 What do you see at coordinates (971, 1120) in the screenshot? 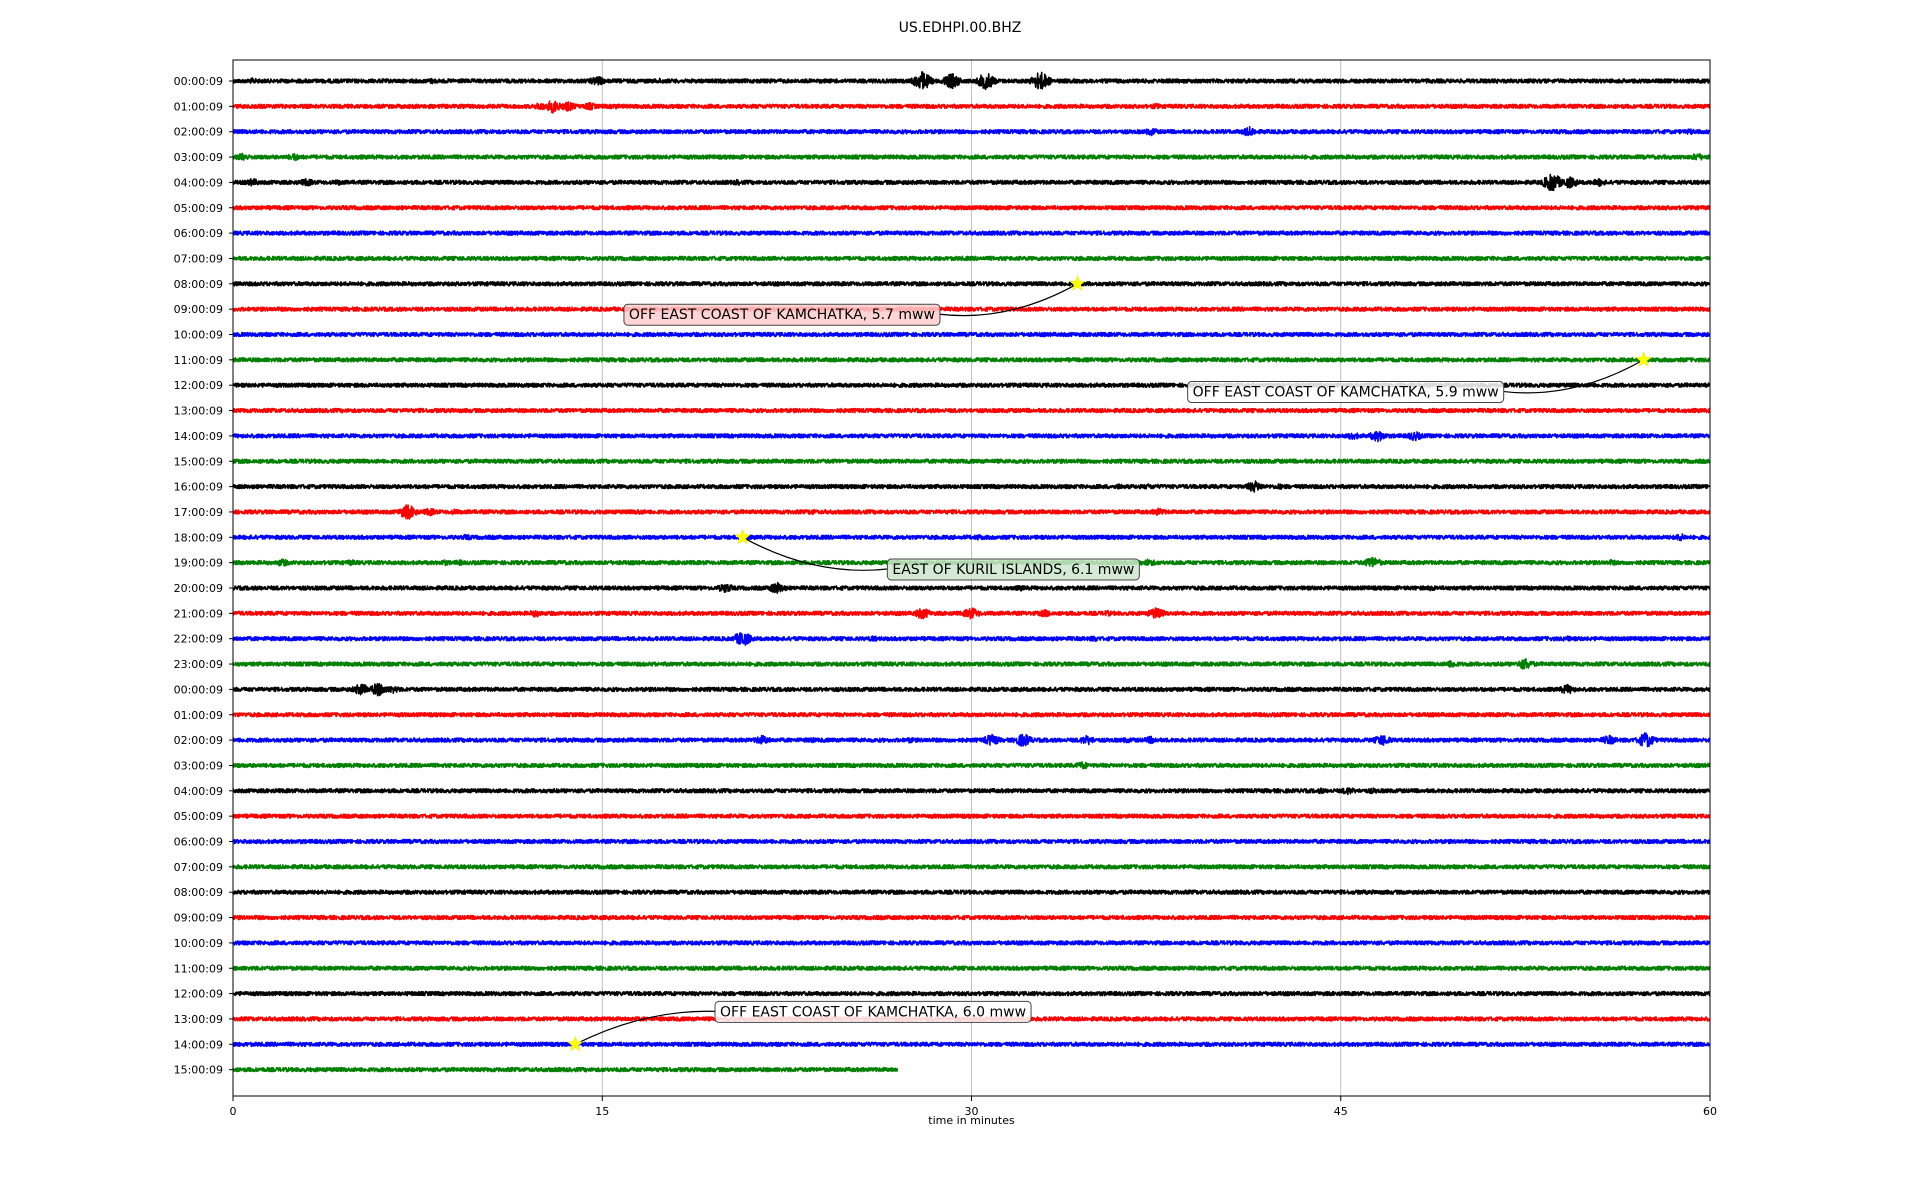
I see `x-axis-label: time in minutes` at bounding box center [971, 1120].